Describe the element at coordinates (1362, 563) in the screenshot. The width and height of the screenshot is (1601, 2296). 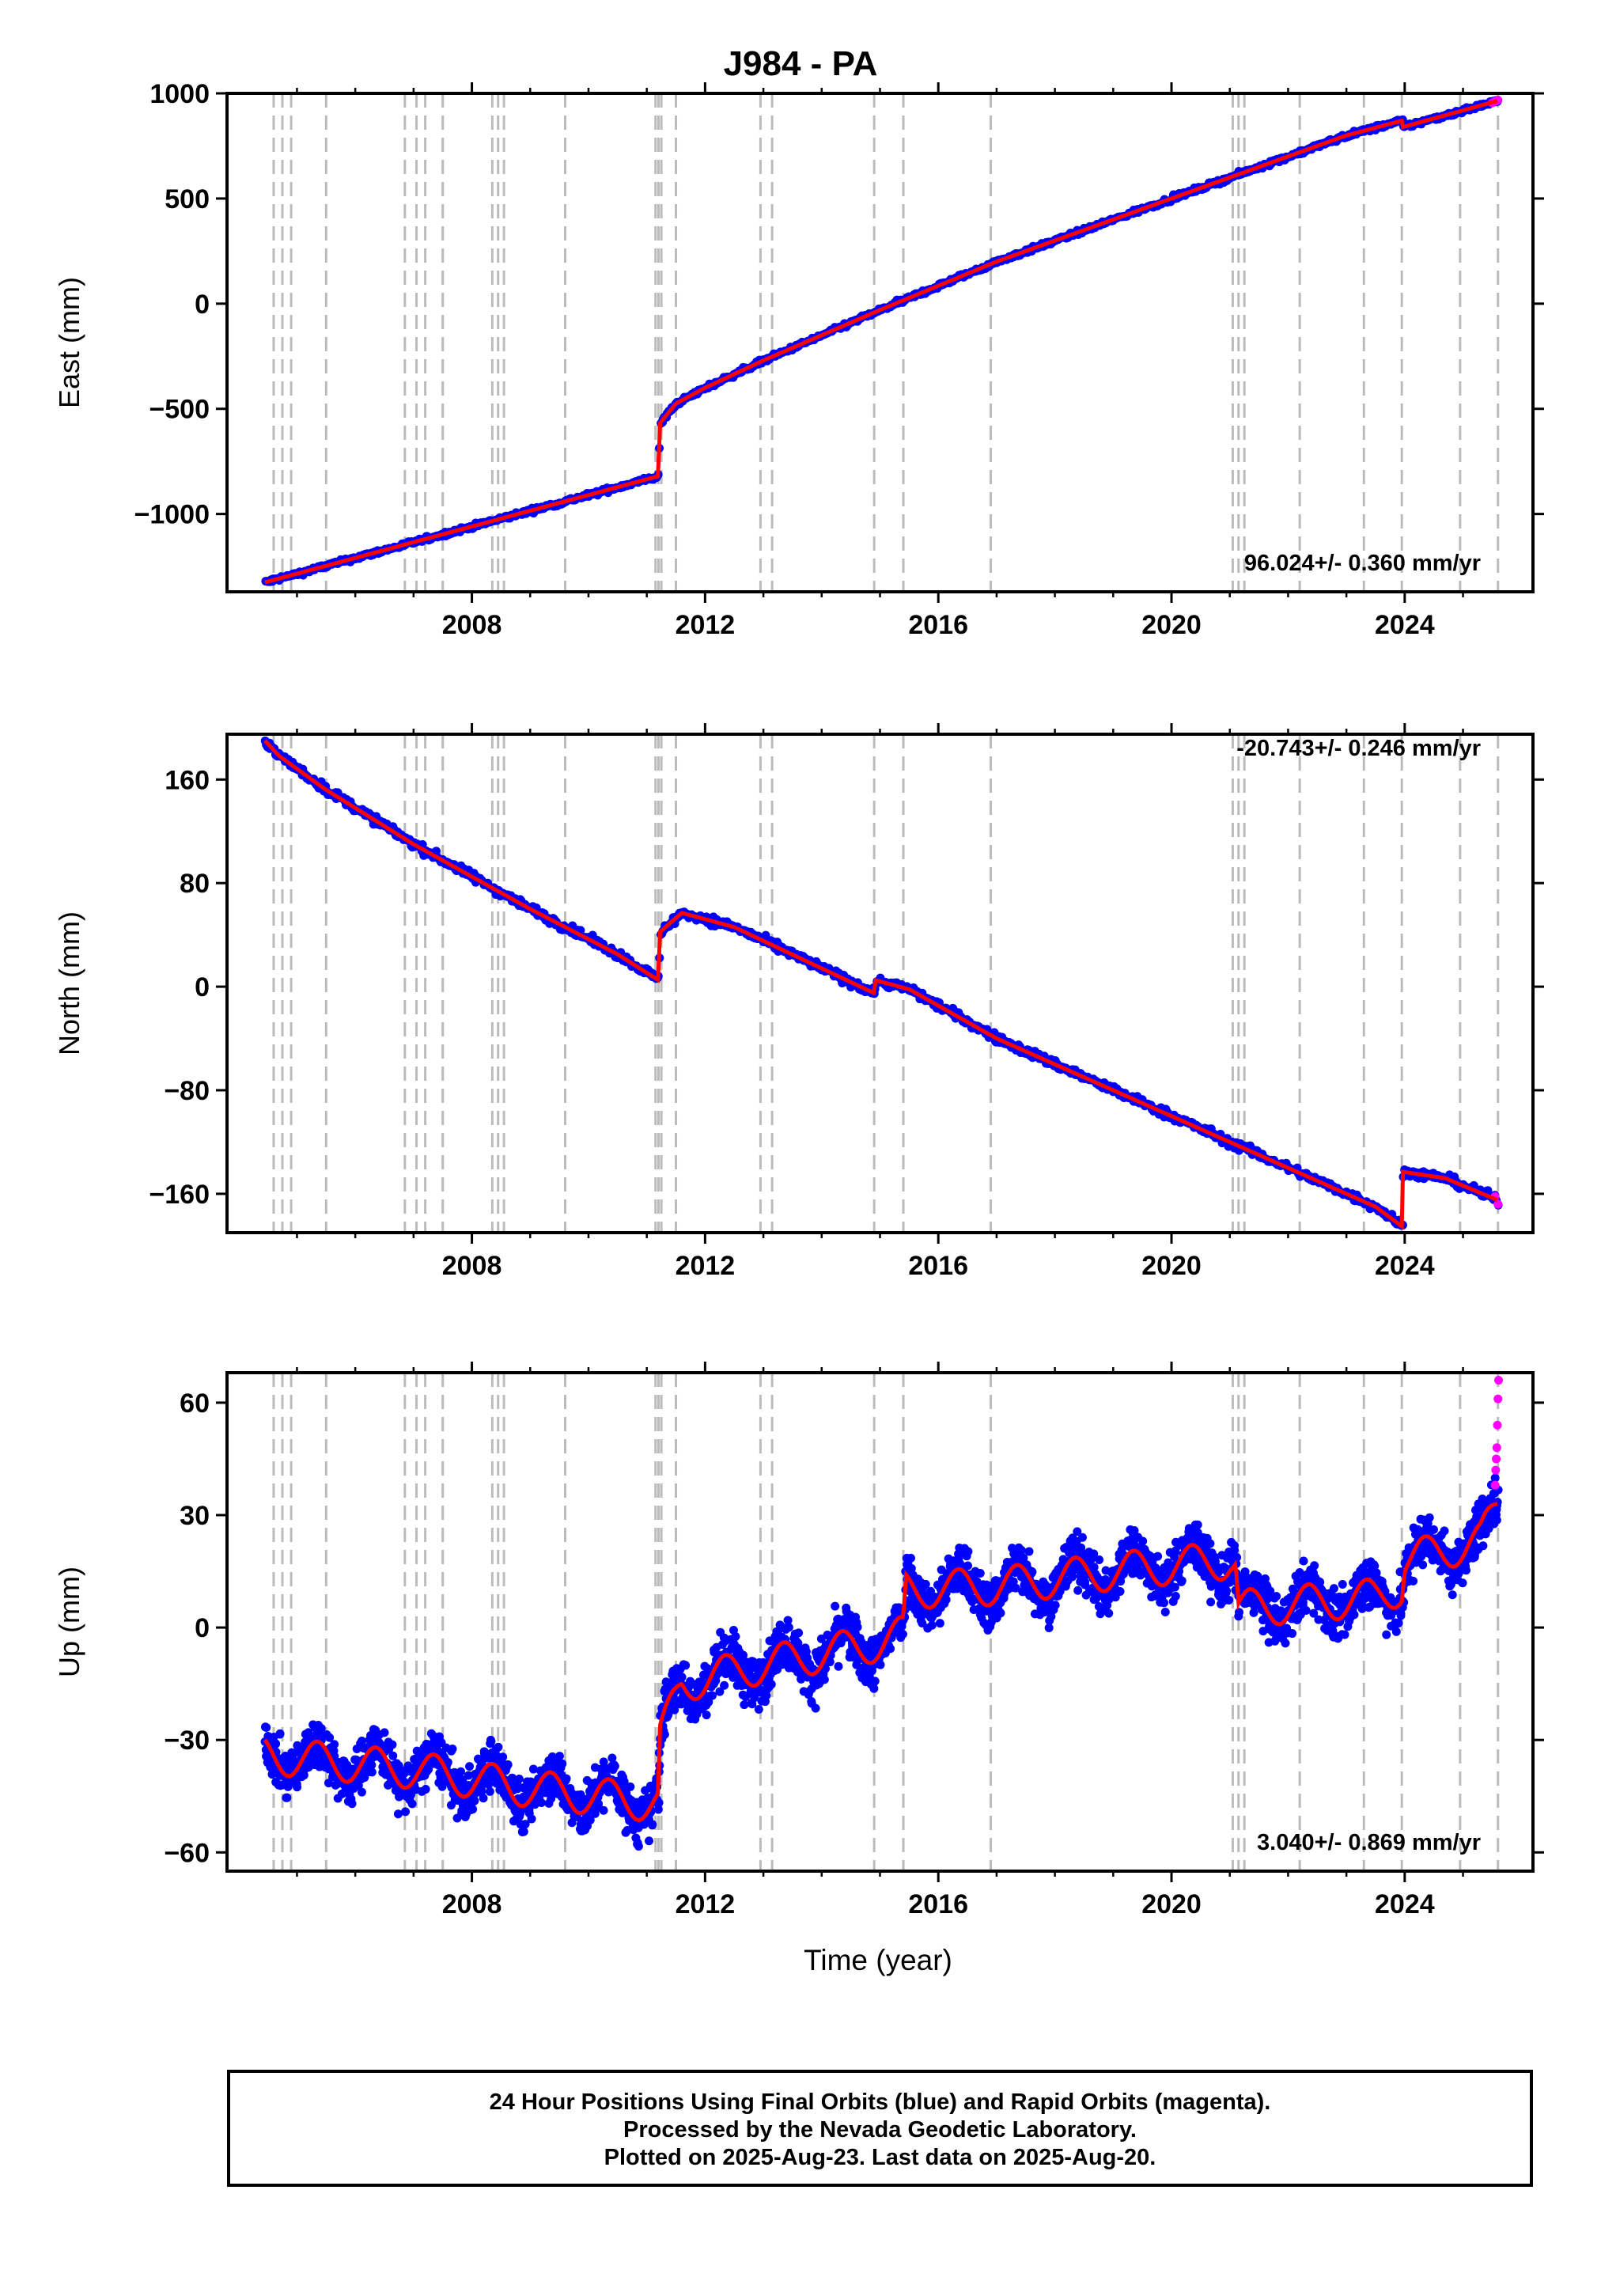
I see `rate-label: 96.024+/- 0.360 mm/yr` at that location.